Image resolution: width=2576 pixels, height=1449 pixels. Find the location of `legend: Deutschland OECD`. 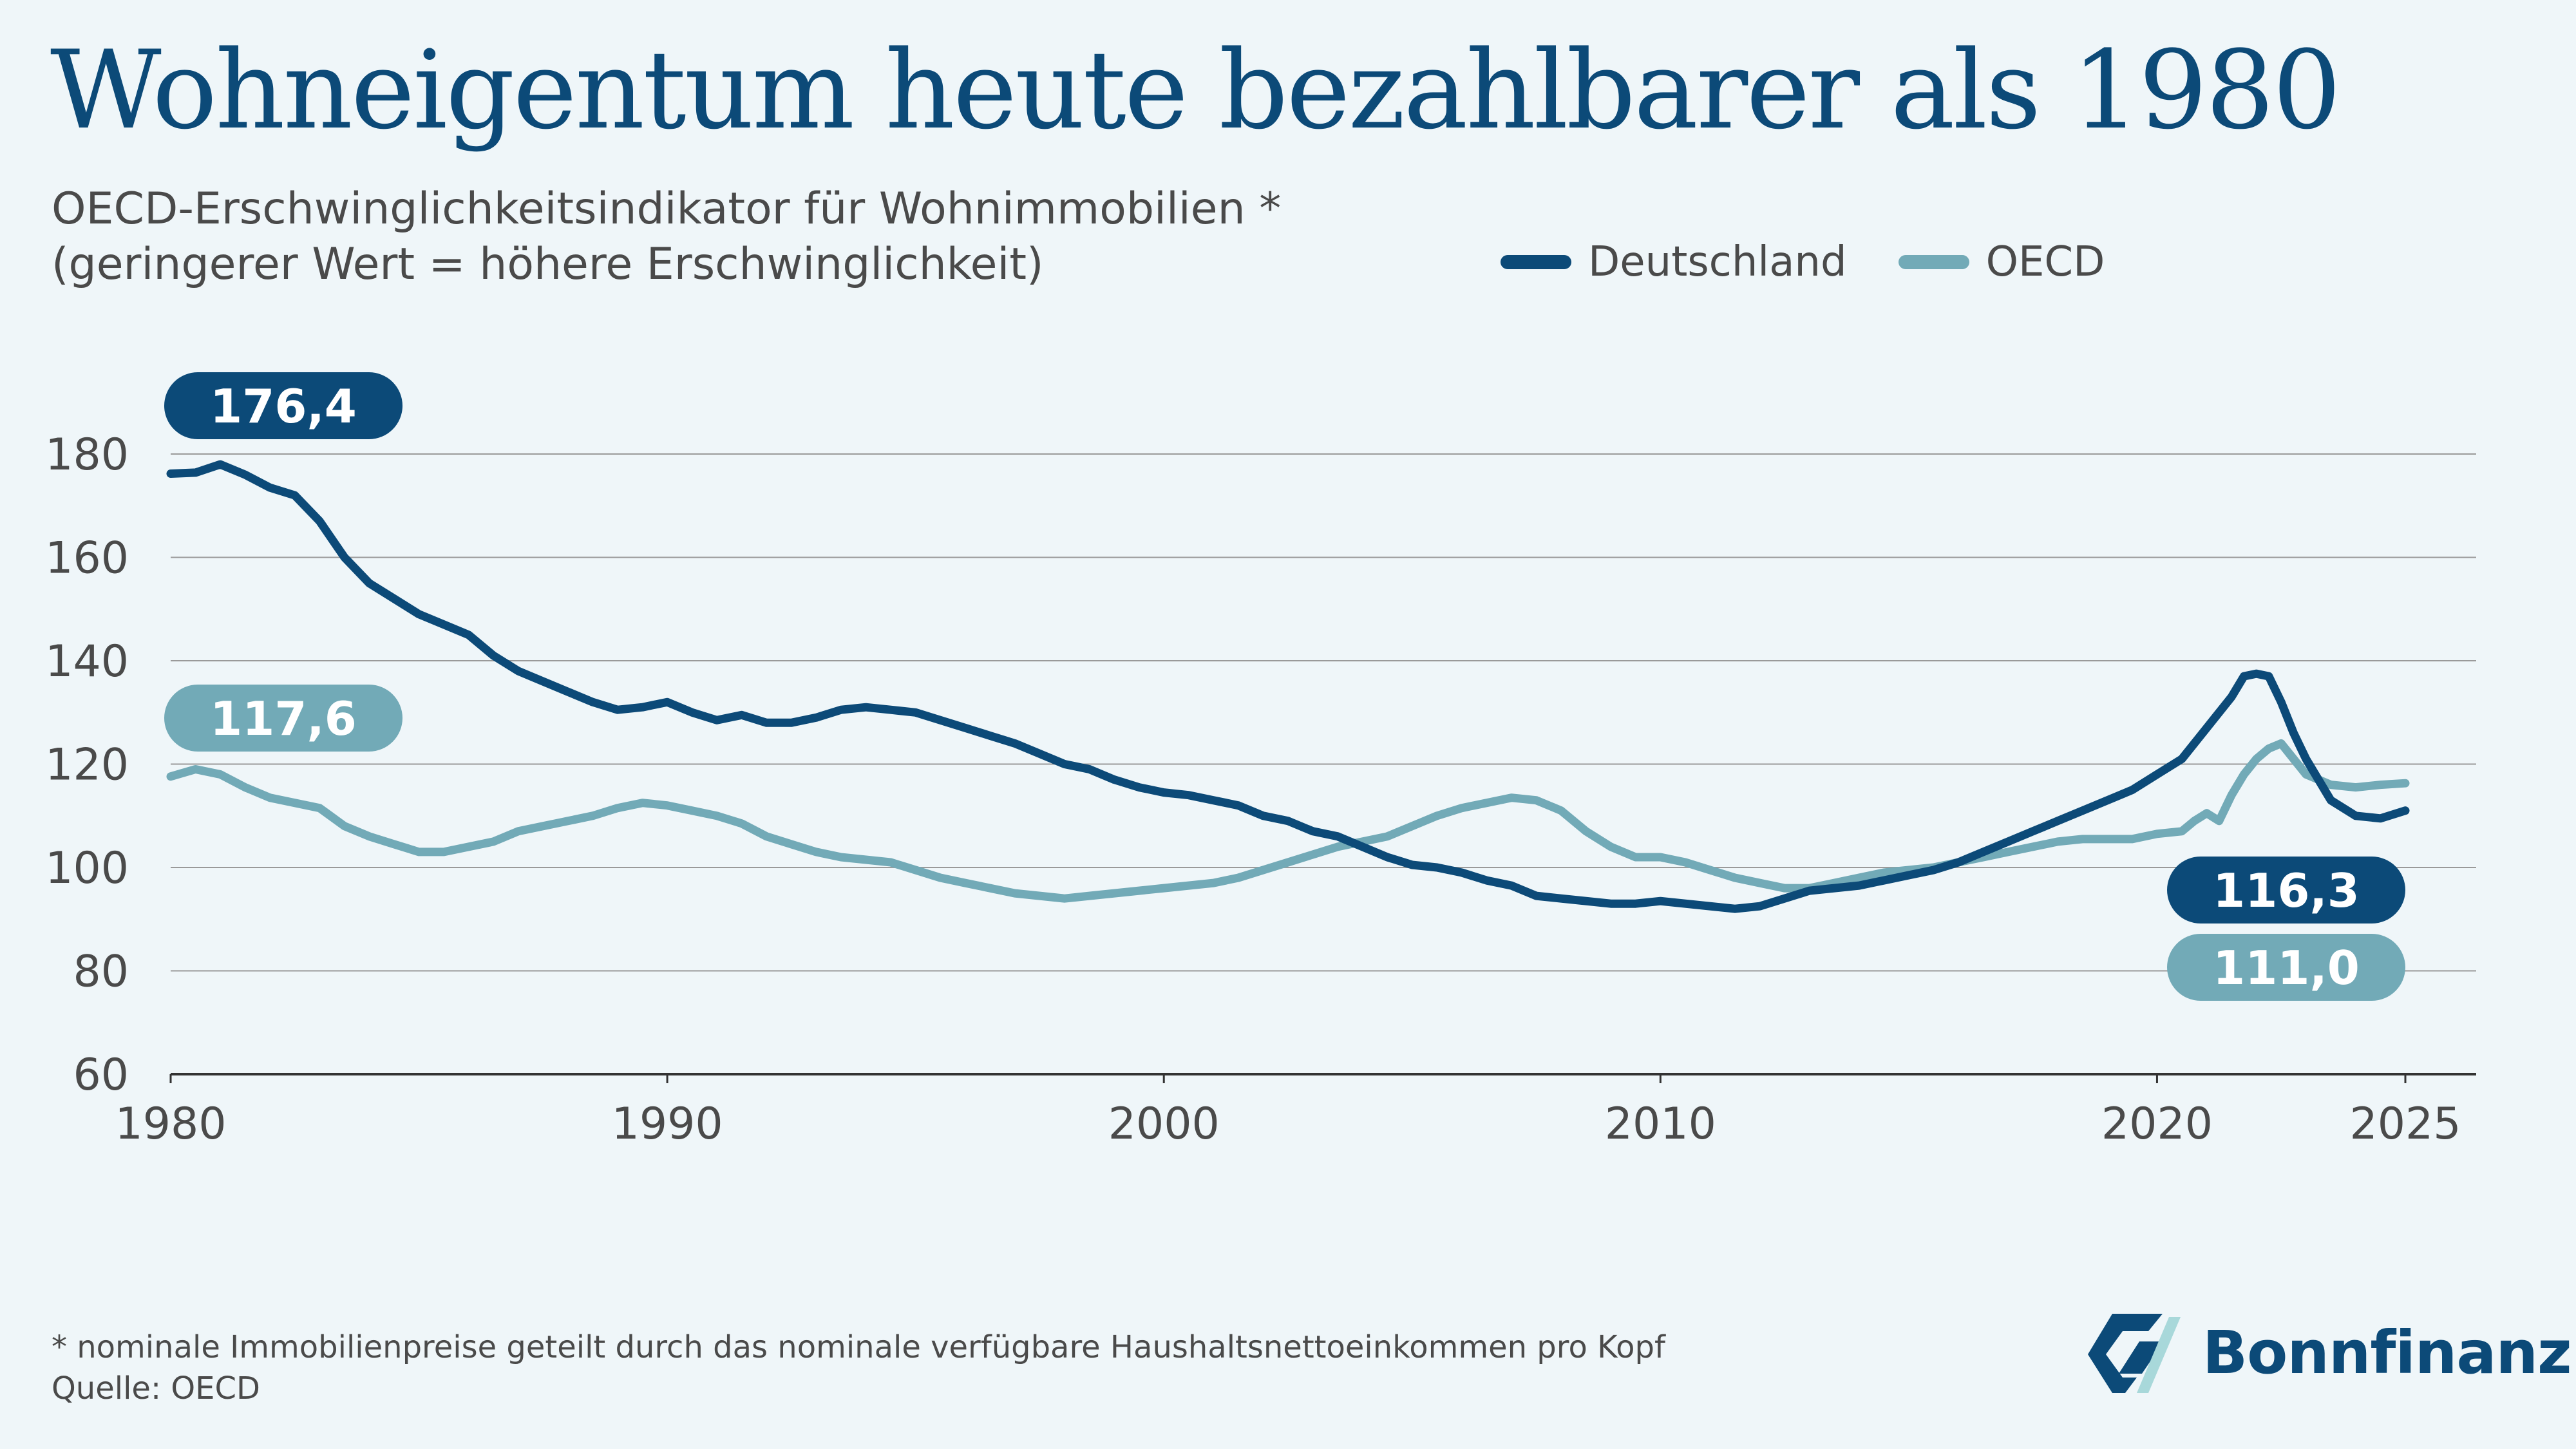

legend: Deutschland OECD is located at coordinates (1828, 262).